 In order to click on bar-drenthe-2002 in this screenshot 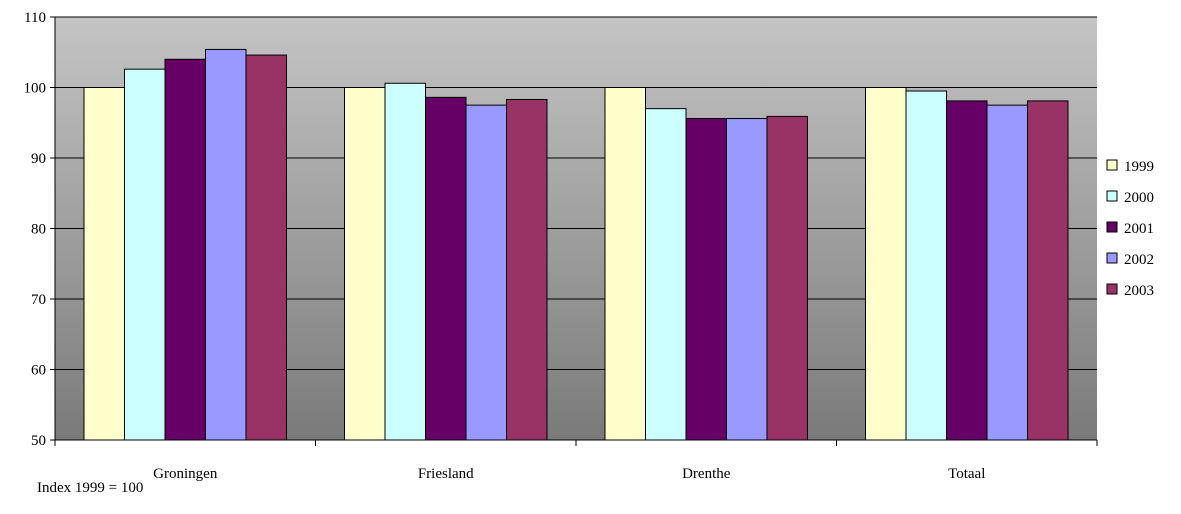, I will do `click(747, 279)`.